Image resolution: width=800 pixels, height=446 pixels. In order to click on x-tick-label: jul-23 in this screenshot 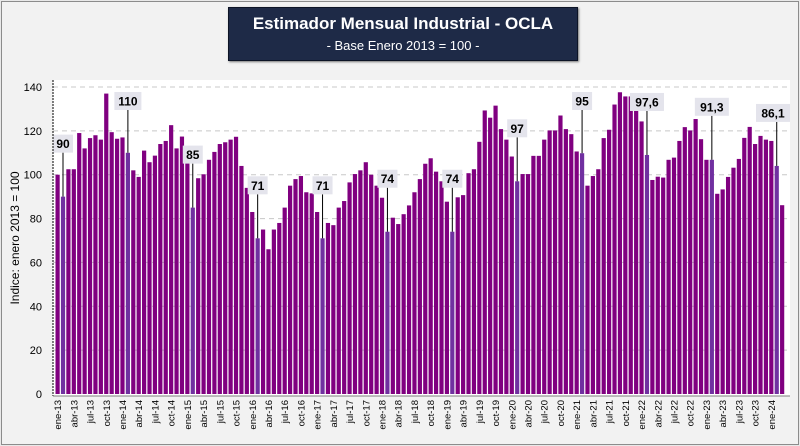, I will do `click(739, 412)`.